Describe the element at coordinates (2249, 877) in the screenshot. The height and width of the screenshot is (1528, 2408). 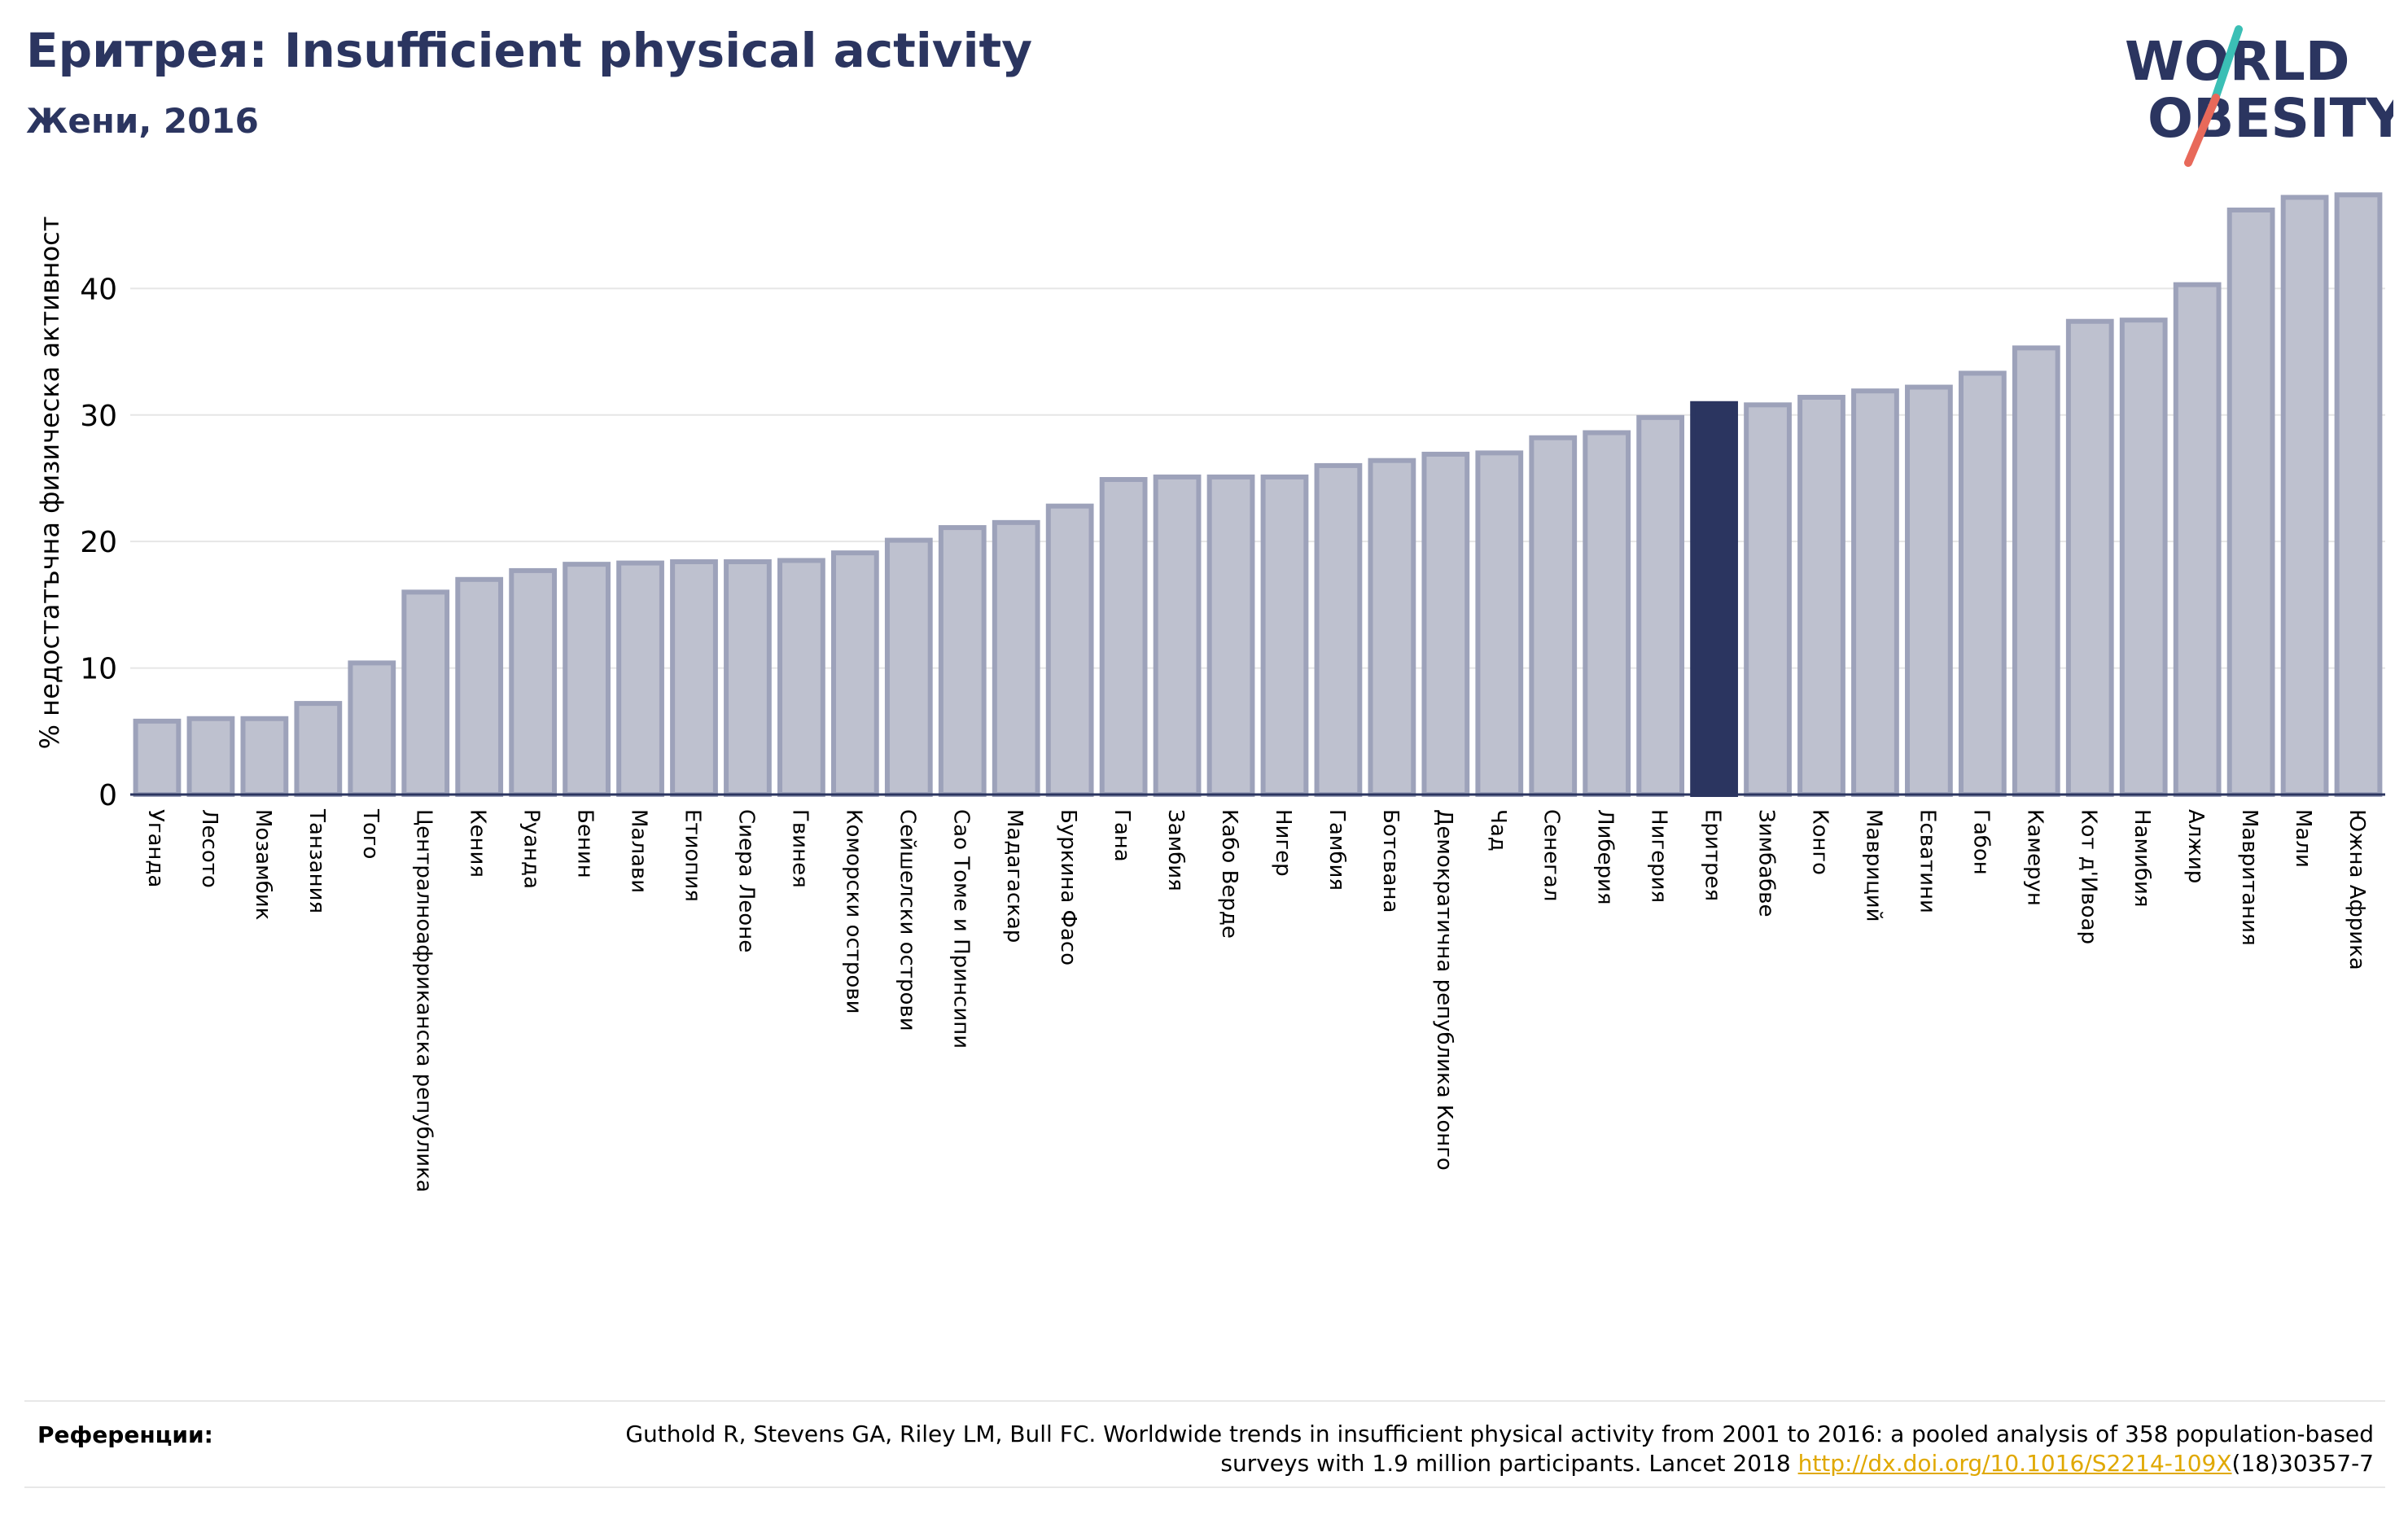
I see `x-tick-label-39: Мавритания` at that location.